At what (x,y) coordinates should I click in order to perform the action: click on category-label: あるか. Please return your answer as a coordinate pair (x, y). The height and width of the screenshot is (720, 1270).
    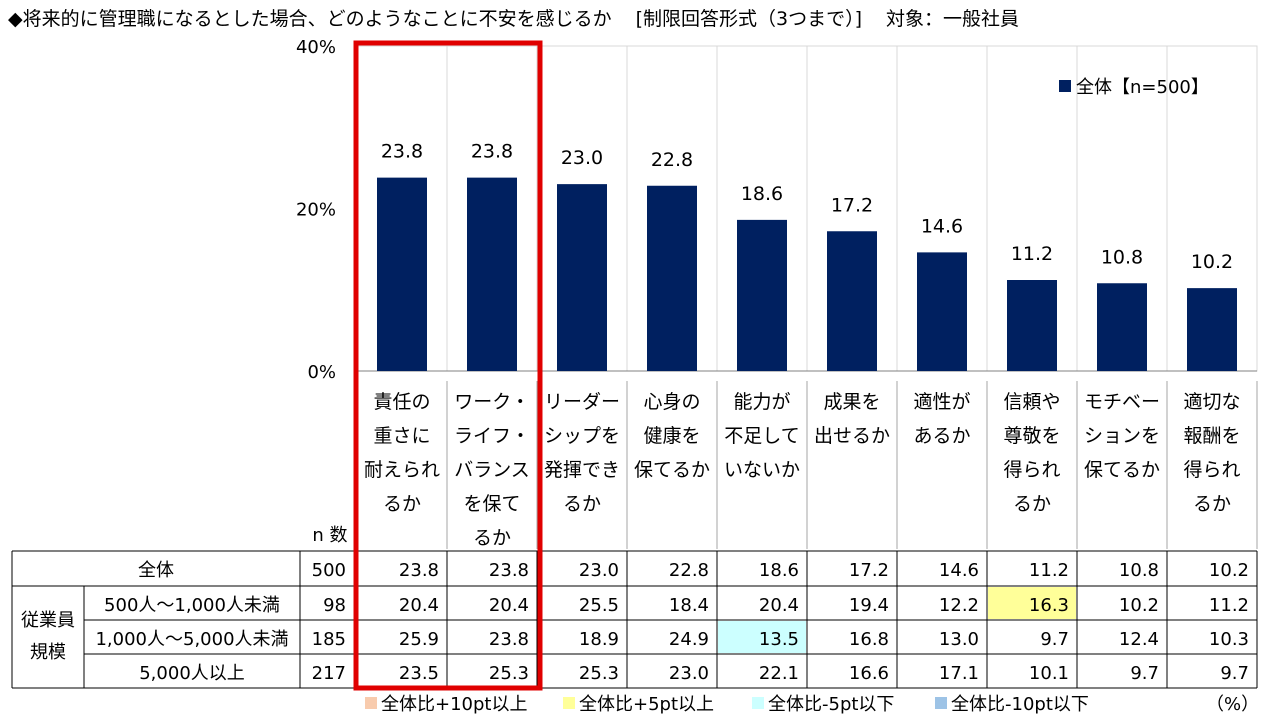
    Looking at the image, I should click on (941, 436).